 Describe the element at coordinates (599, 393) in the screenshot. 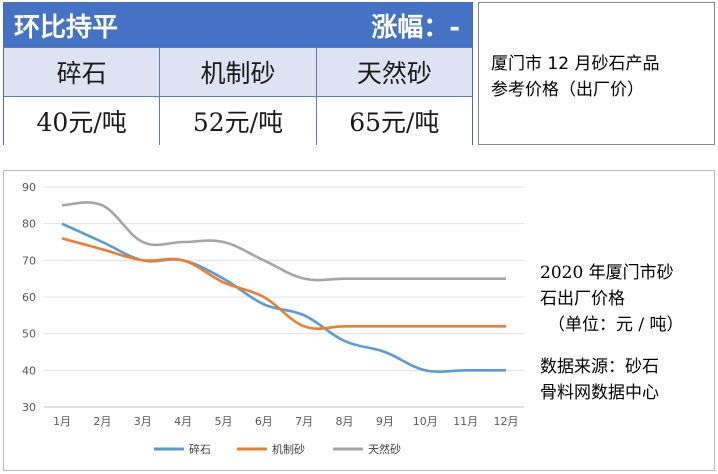

I see `data-source-line-2: 骨料网数据中心` at that location.